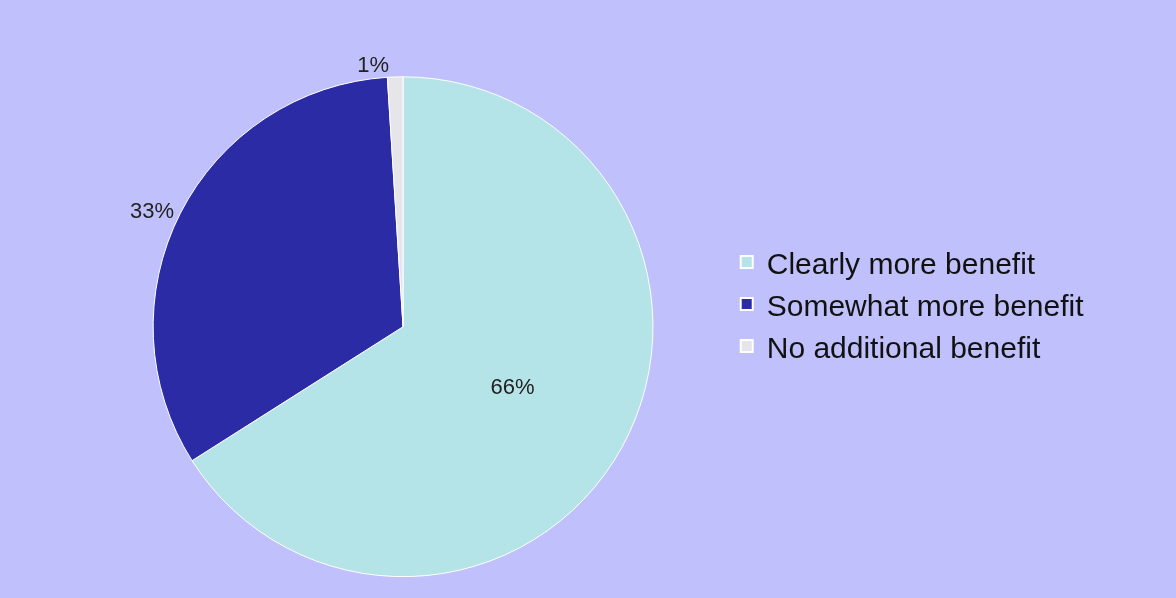  Describe the element at coordinates (925, 305) in the screenshot. I see `legend-label: Somewhat more benefit` at that location.